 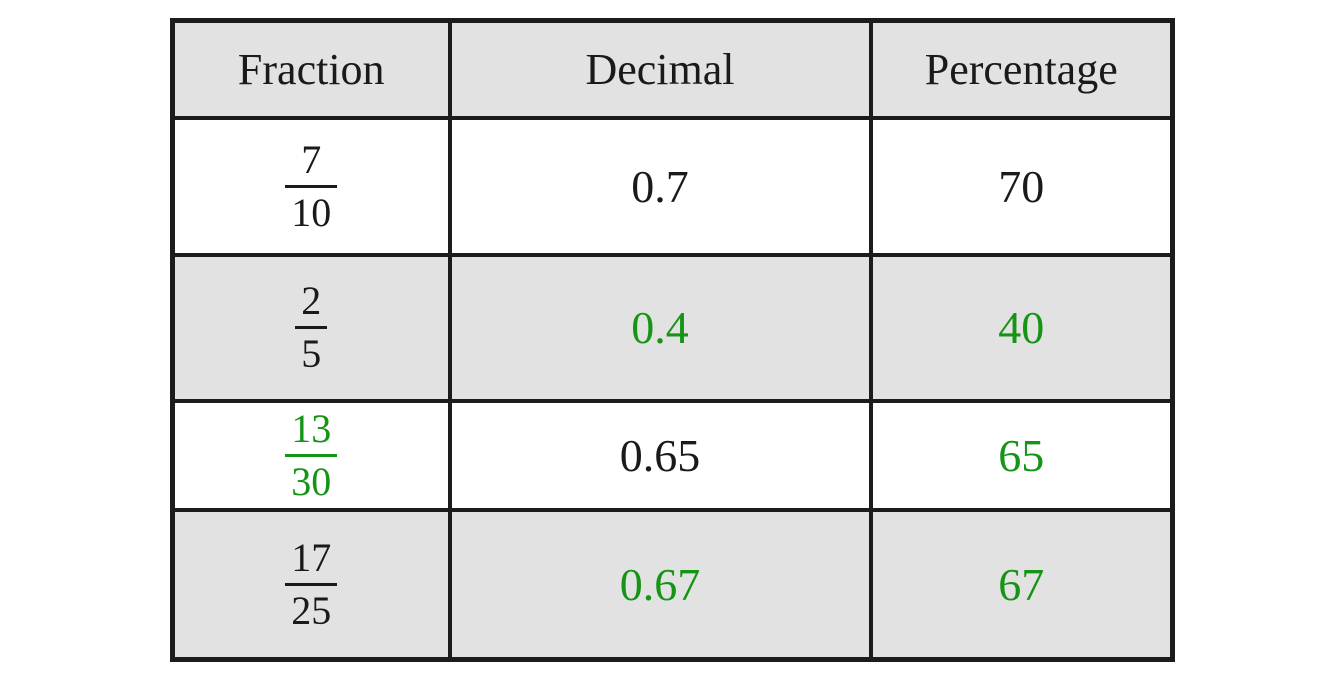 I want to click on fraction-cell: 7 10, so click(x=311, y=186).